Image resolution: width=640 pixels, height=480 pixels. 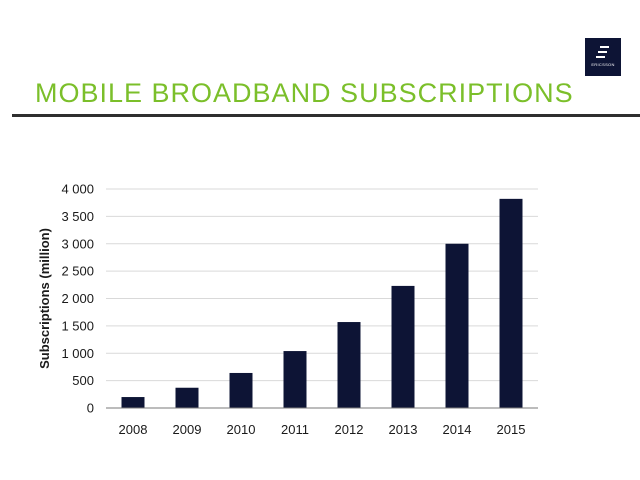 What do you see at coordinates (241, 429) in the screenshot?
I see `x-tick-label: 2010` at bounding box center [241, 429].